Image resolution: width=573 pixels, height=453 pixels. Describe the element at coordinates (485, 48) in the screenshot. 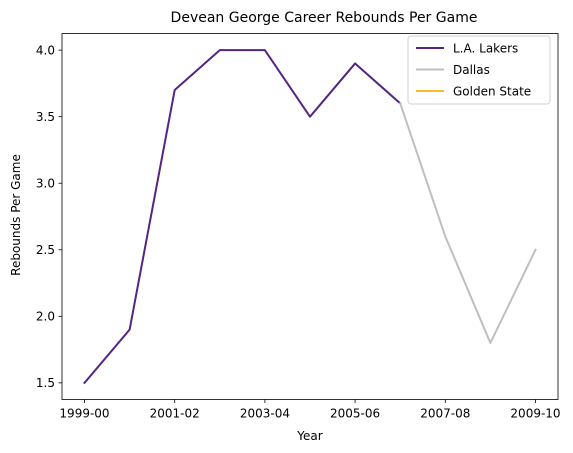

I see `legend-entry-label: L.A. Lakers` at that location.